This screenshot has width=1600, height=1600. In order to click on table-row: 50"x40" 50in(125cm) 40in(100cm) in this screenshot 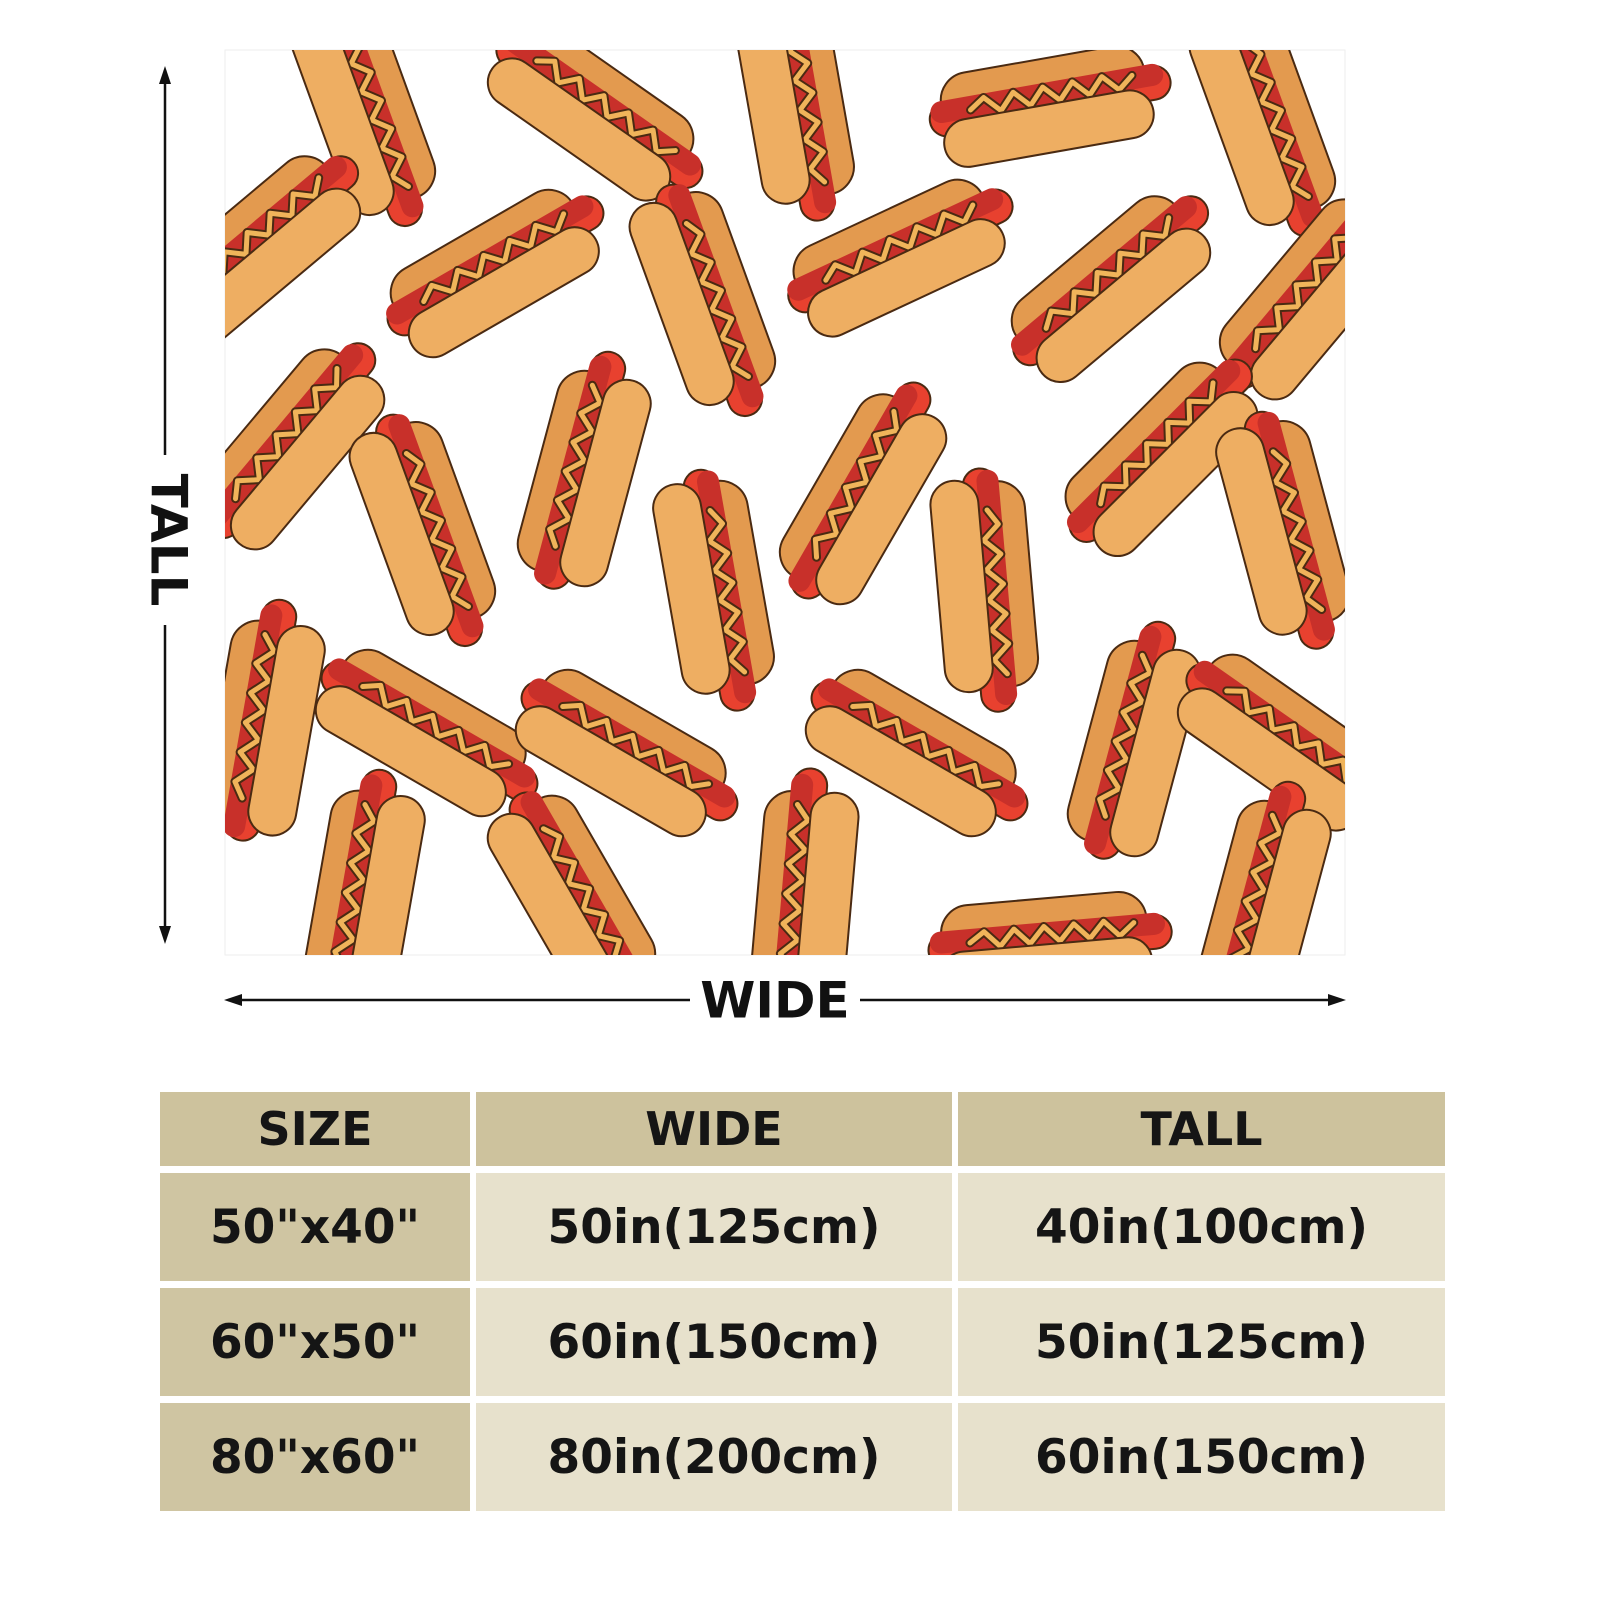, I will do `click(802, 1227)`.